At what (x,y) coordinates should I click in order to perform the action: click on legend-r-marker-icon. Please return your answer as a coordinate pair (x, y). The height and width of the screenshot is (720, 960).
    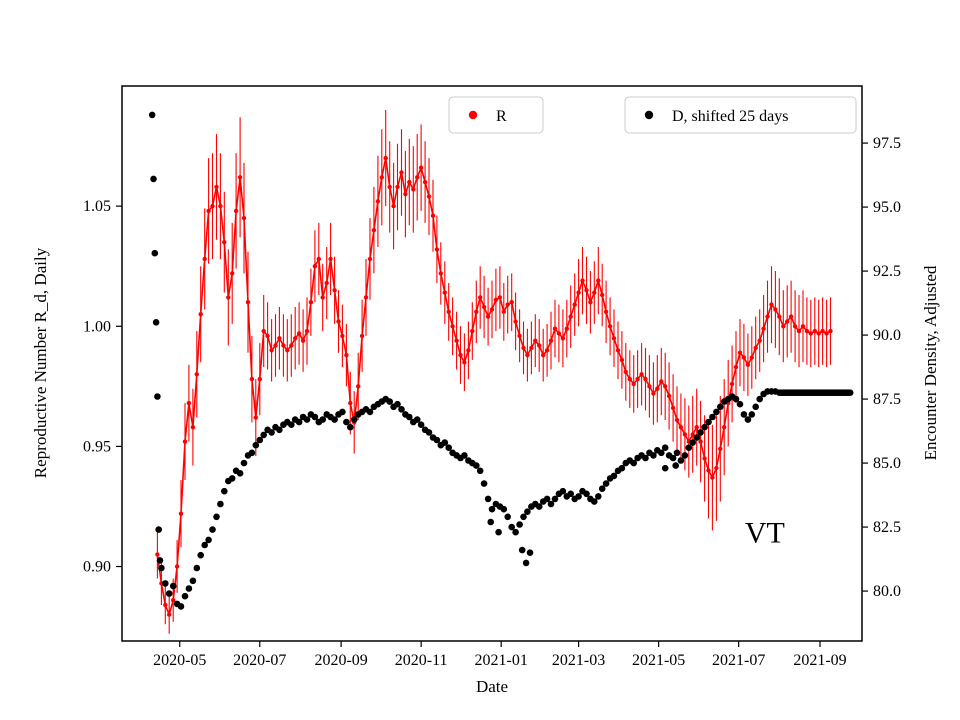
    Looking at the image, I should click on (473, 115).